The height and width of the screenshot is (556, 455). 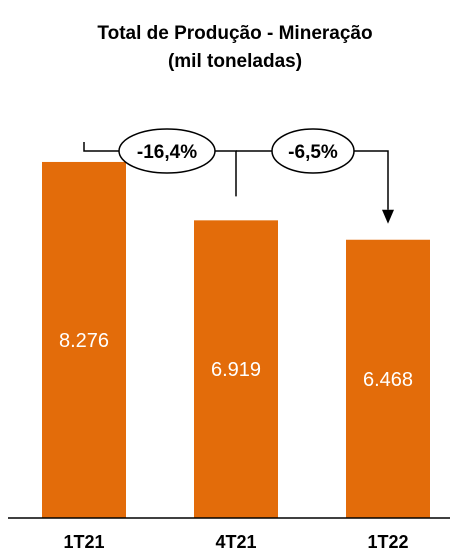 I want to click on bar-4T21, so click(x=236, y=369).